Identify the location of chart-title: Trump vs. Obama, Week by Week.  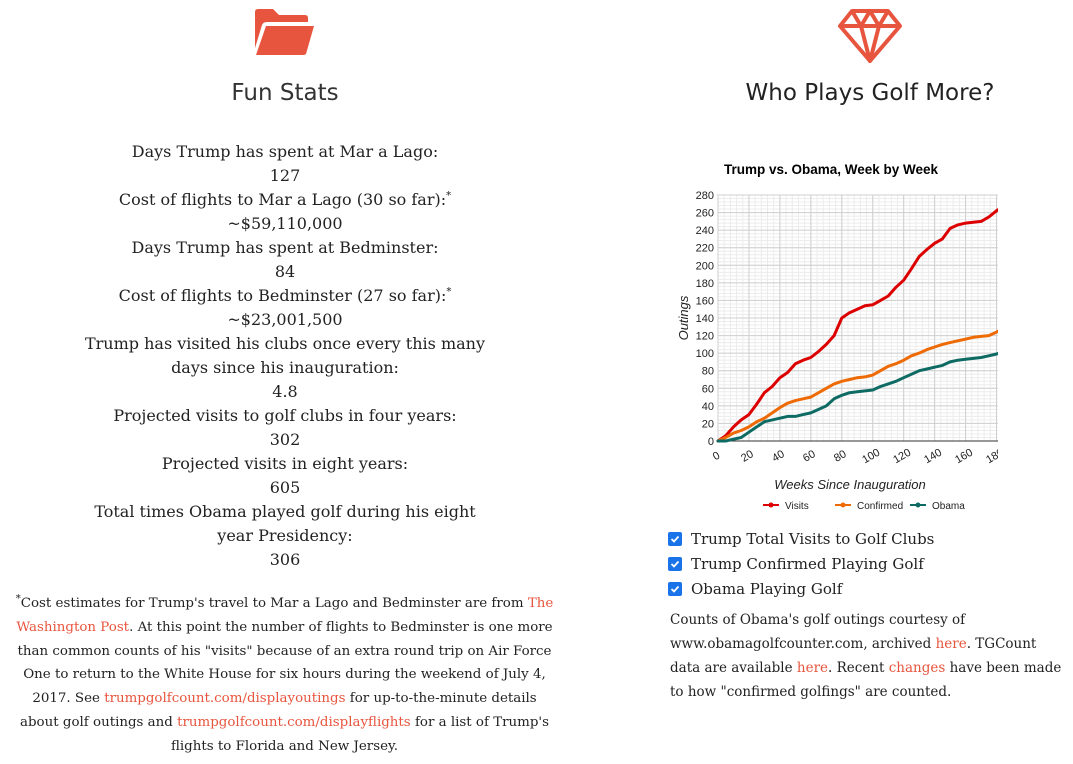
(831, 169).